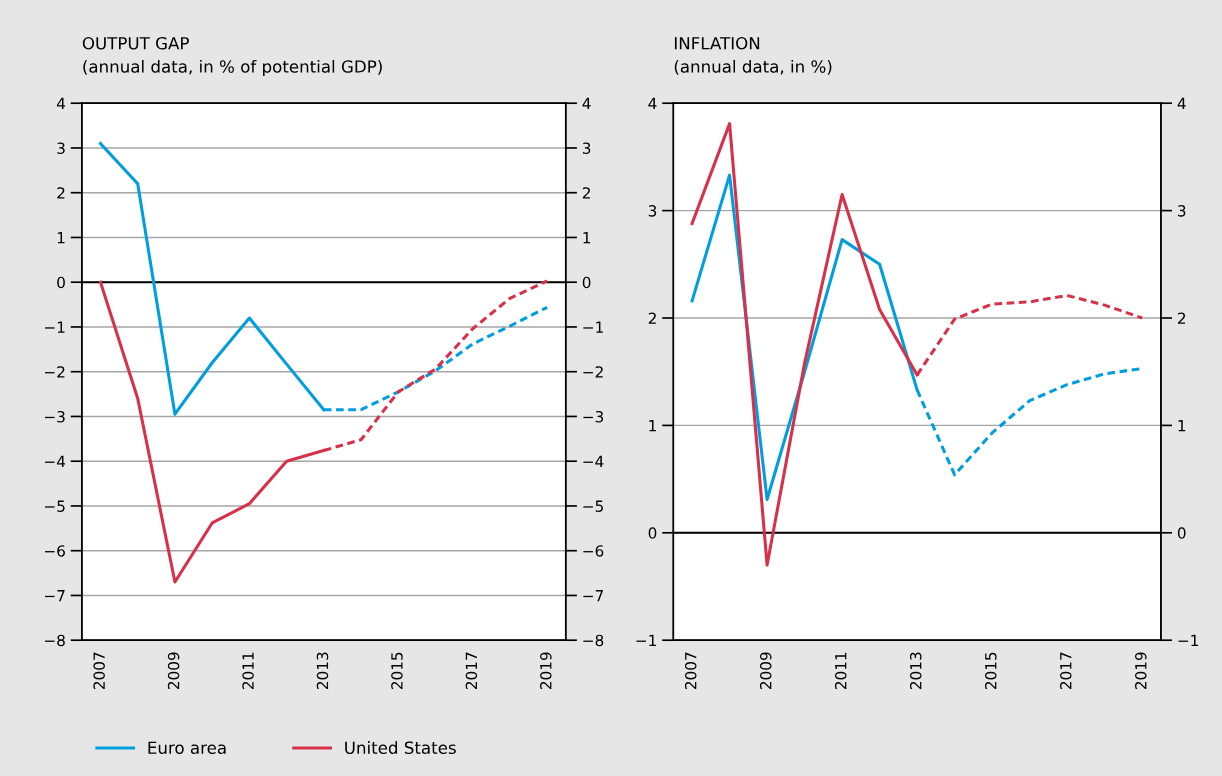  I want to click on y2-tick-label: −2, so click(593, 372).